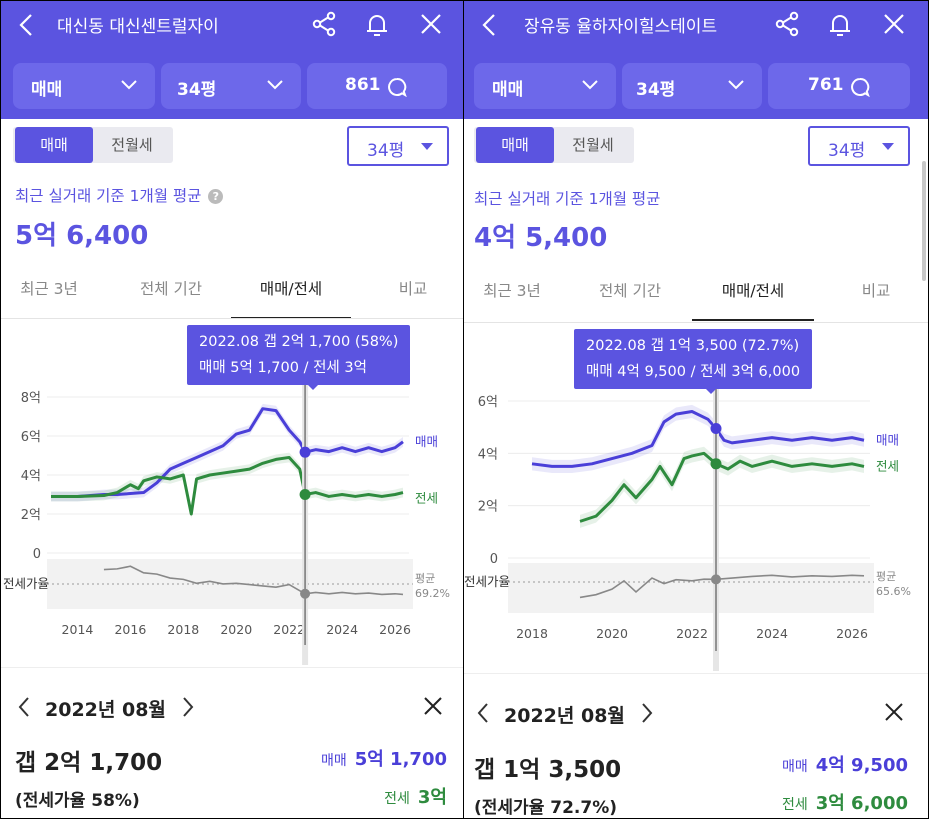  Describe the element at coordinates (384, 758) in the screenshot. I see `sale-price-row: 매매 5억 1,700` at that location.